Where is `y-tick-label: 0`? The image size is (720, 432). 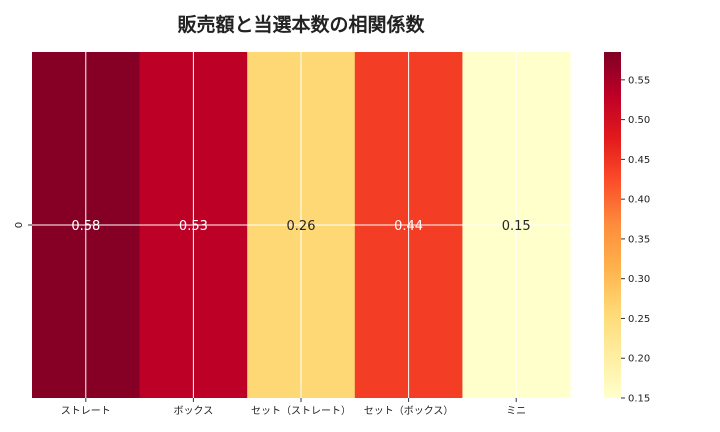
y-tick-label: 0 is located at coordinates (19, 225).